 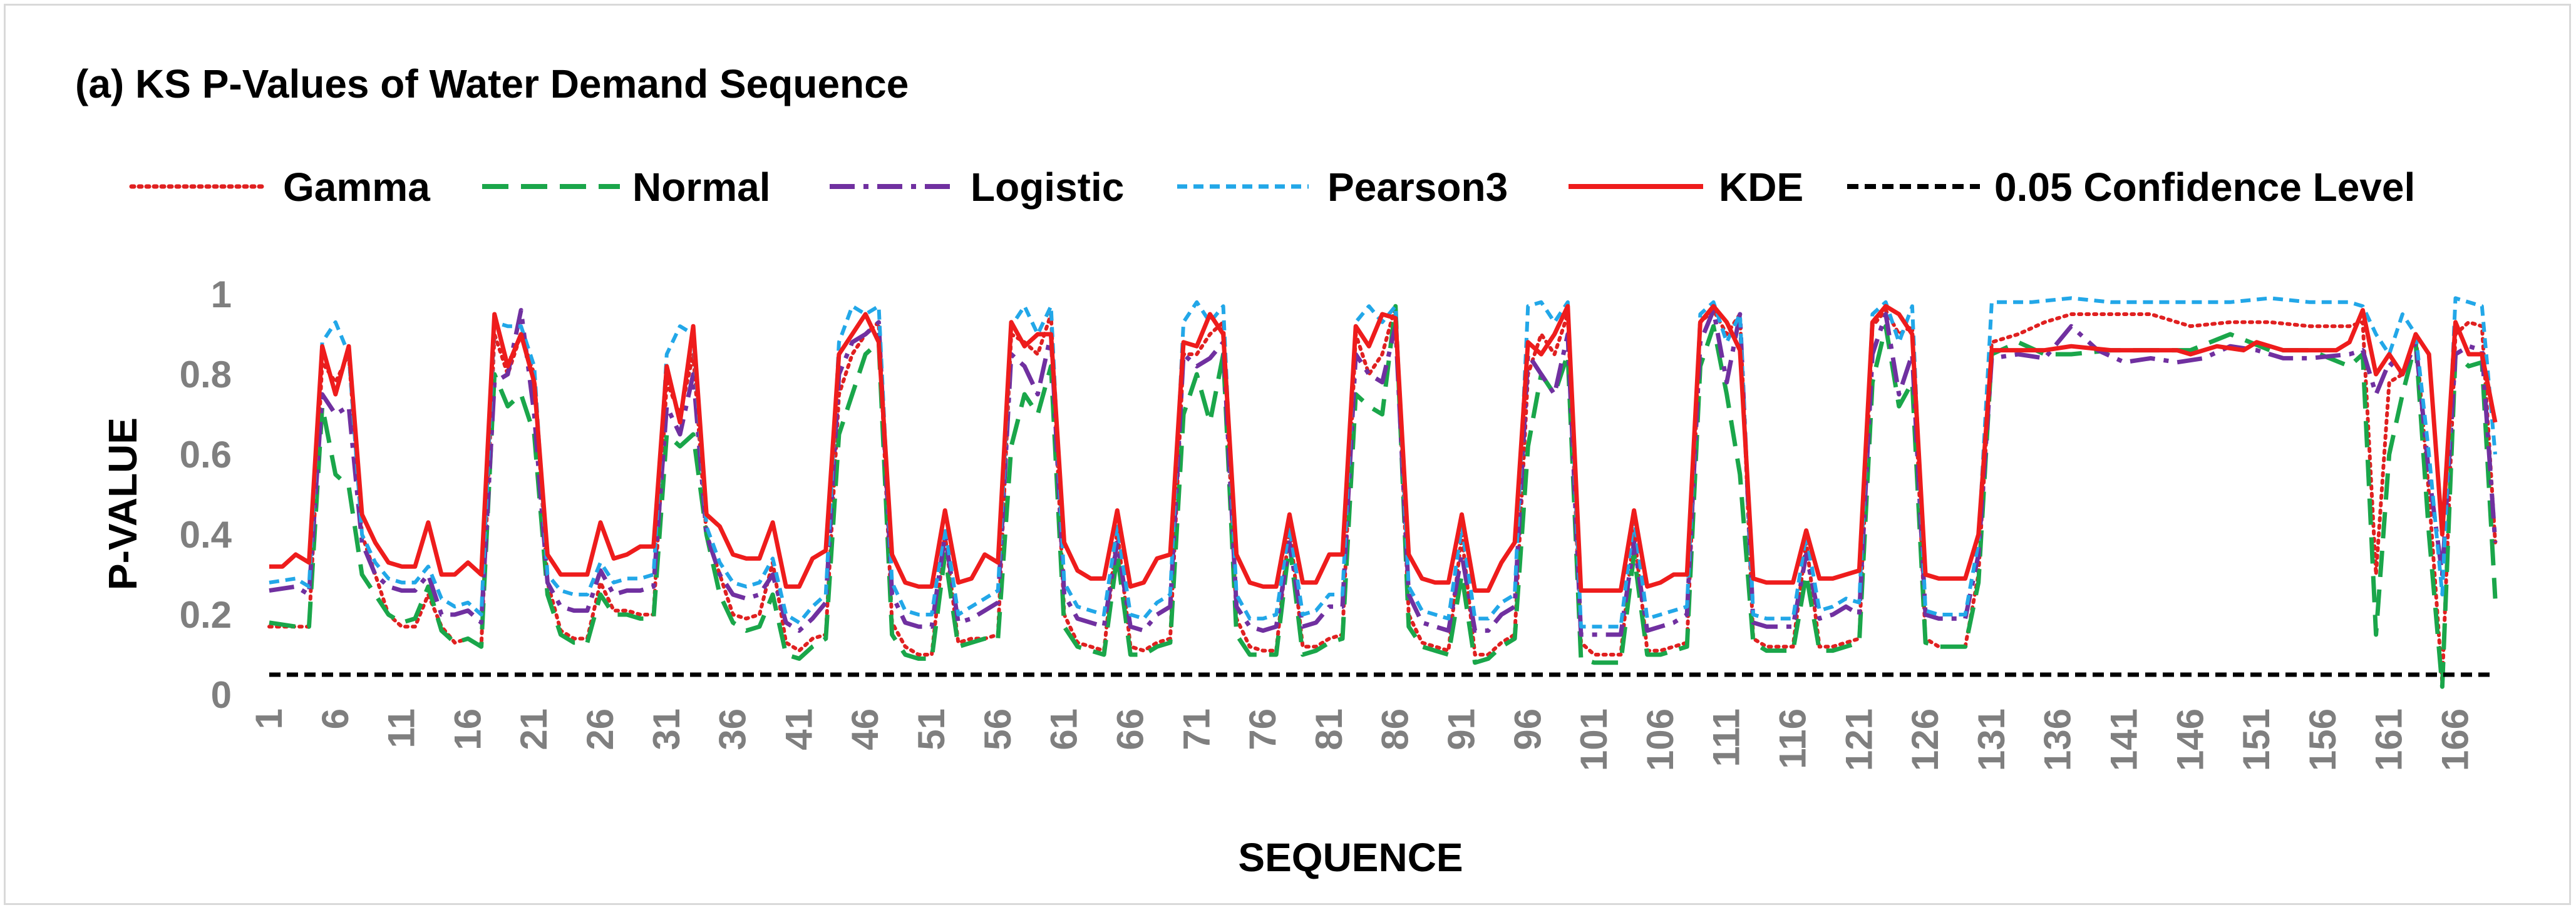 What do you see at coordinates (2323, 739) in the screenshot?
I see `x-tick-label: 156` at bounding box center [2323, 739].